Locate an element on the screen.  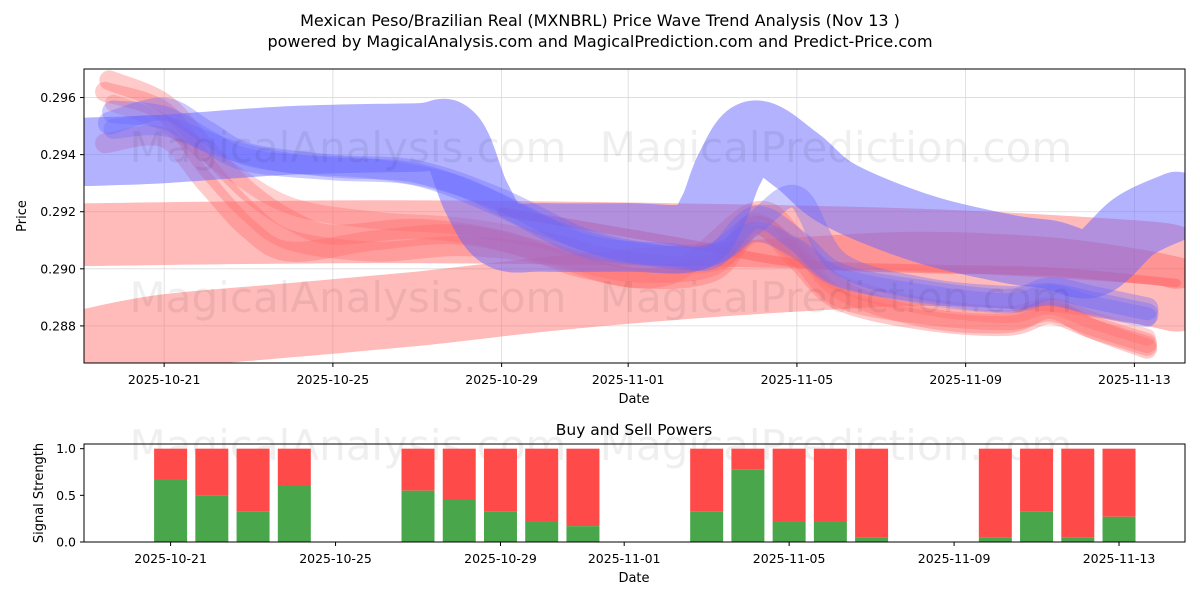
price-x-tick-label: 2025-10-29 is located at coordinates (501, 379).